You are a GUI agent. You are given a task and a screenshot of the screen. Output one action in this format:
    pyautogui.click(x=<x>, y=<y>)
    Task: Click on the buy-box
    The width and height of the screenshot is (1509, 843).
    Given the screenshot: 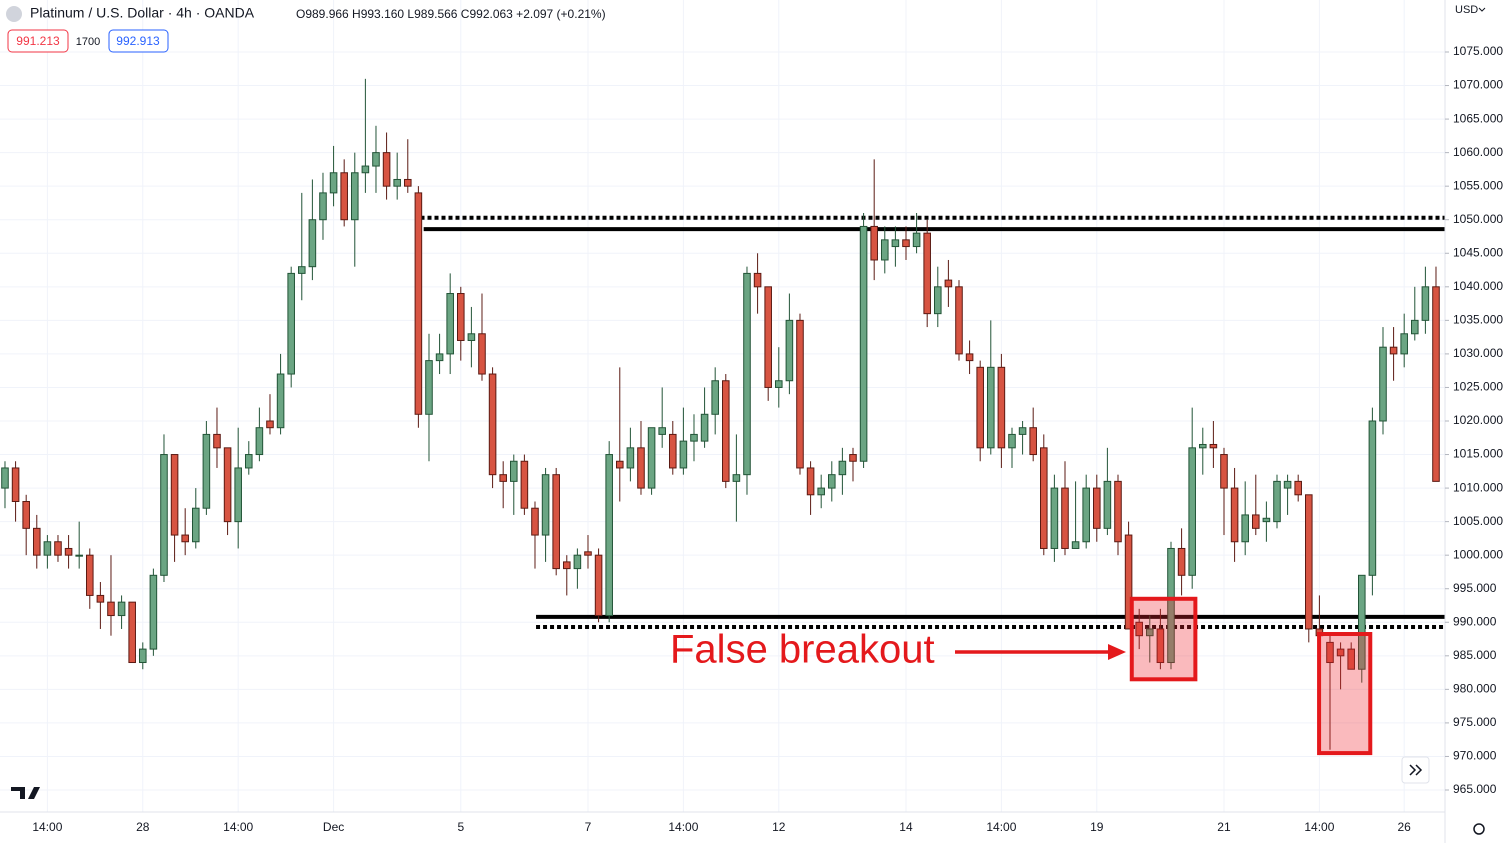 What is the action you would take?
    pyautogui.click(x=138, y=41)
    